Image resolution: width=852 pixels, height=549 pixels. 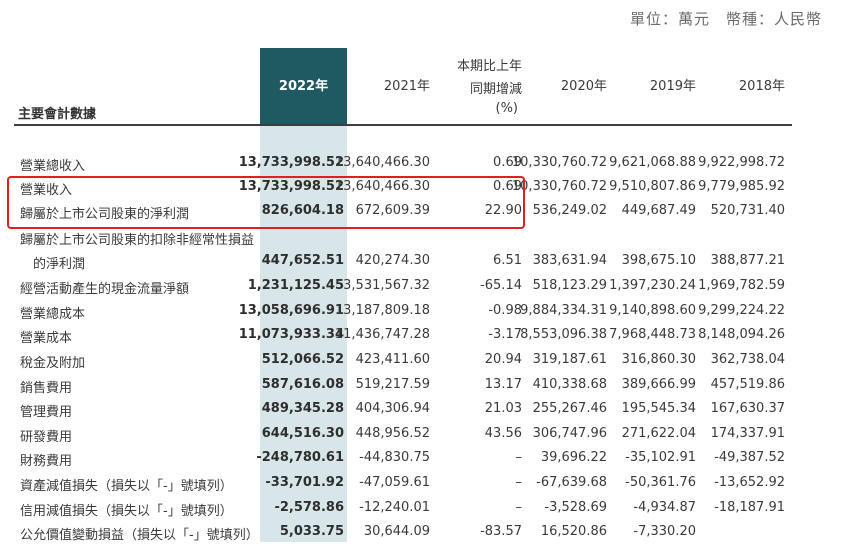 What do you see at coordinates (747, 359) in the screenshot?
I see `cell-v2018: 362,738.04` at bounding box center [747, 359].